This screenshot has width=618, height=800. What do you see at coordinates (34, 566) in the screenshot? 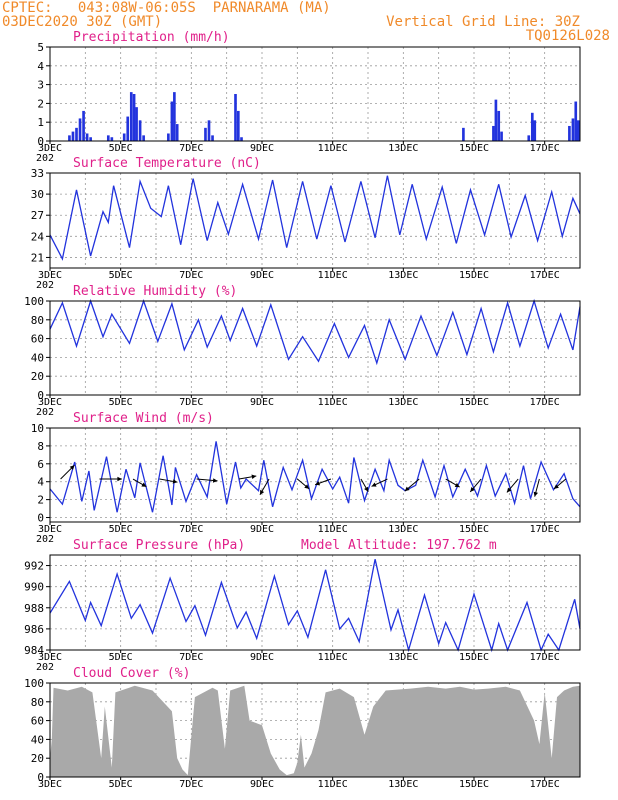
I see `y-tick-label: 992` at bounding box center [34, 566].